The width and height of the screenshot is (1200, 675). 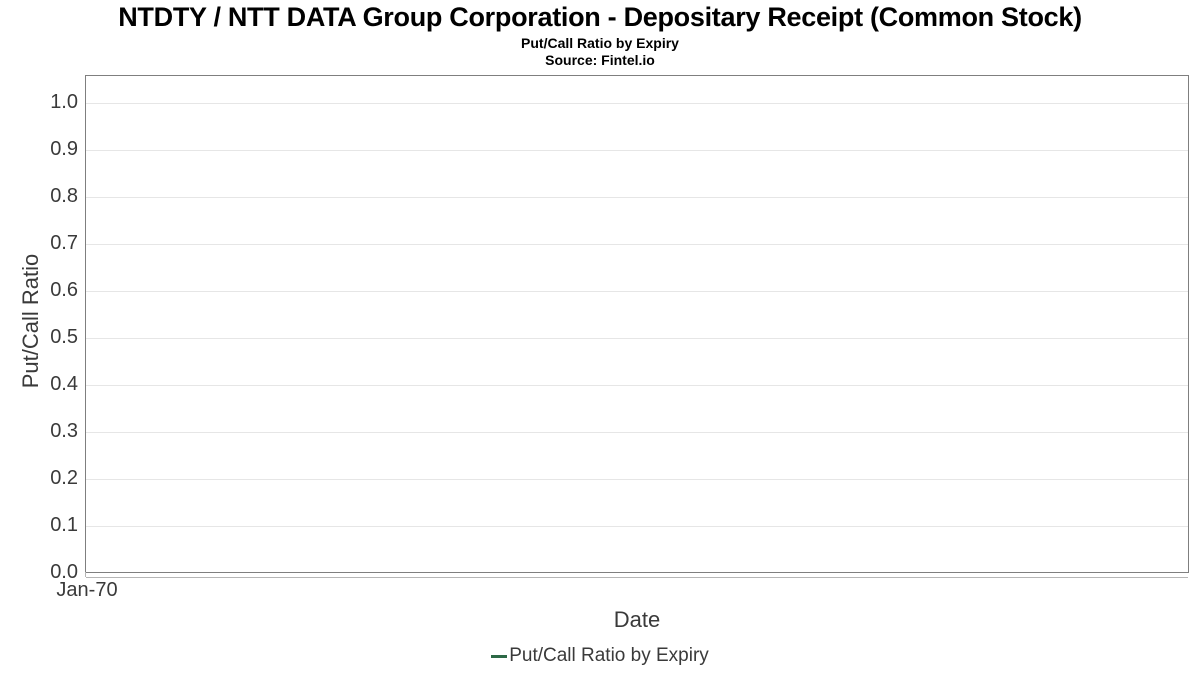 What do you see at coordinates (64, 525) in the screenshot?
I see `y-tick-label: 0.1` at bounding box center [64, 525].